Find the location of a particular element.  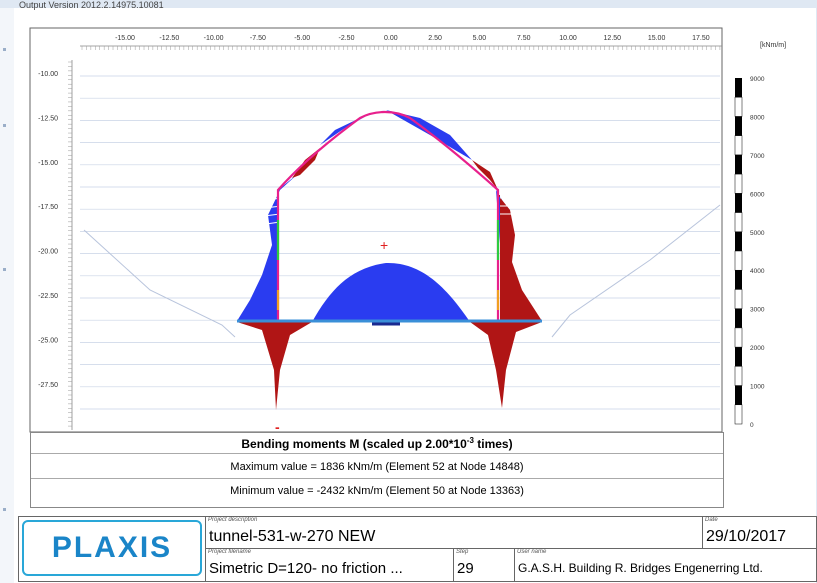

shoulder-right-negative is located at coordinates (485, 175).